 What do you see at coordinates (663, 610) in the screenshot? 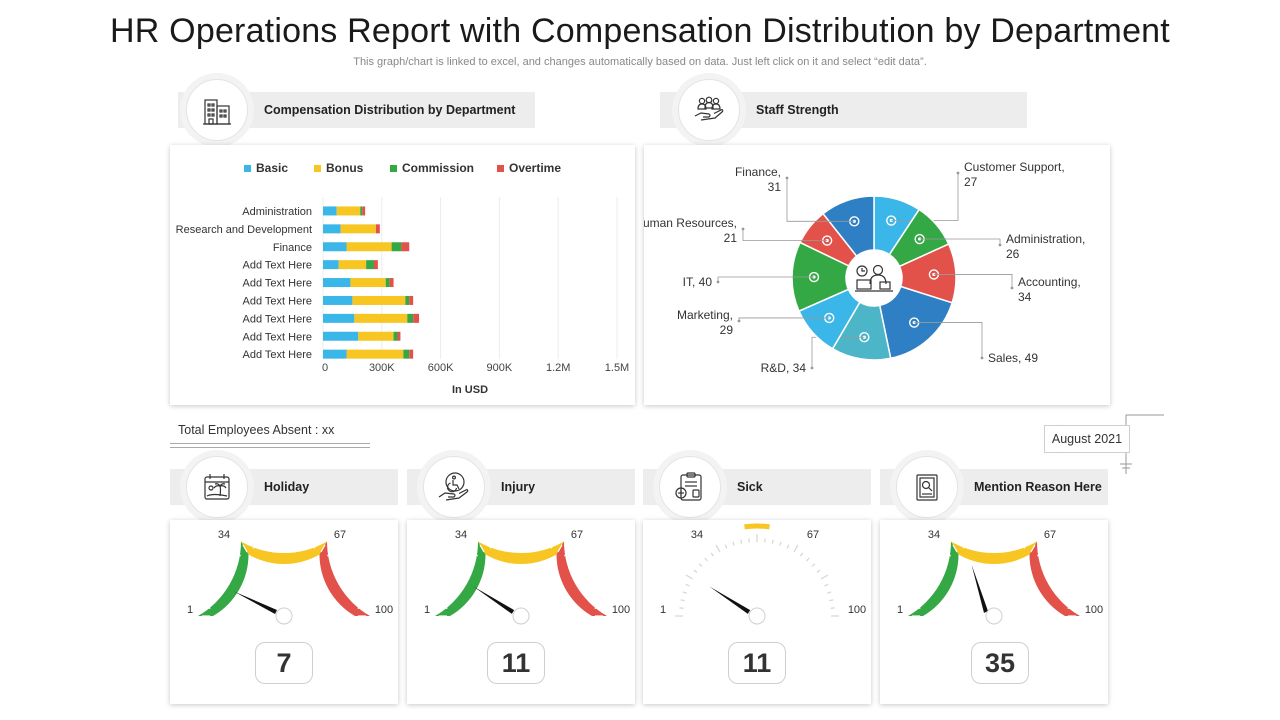
I see `gauge-scale-label: 1` at bounding box center [663, 610].